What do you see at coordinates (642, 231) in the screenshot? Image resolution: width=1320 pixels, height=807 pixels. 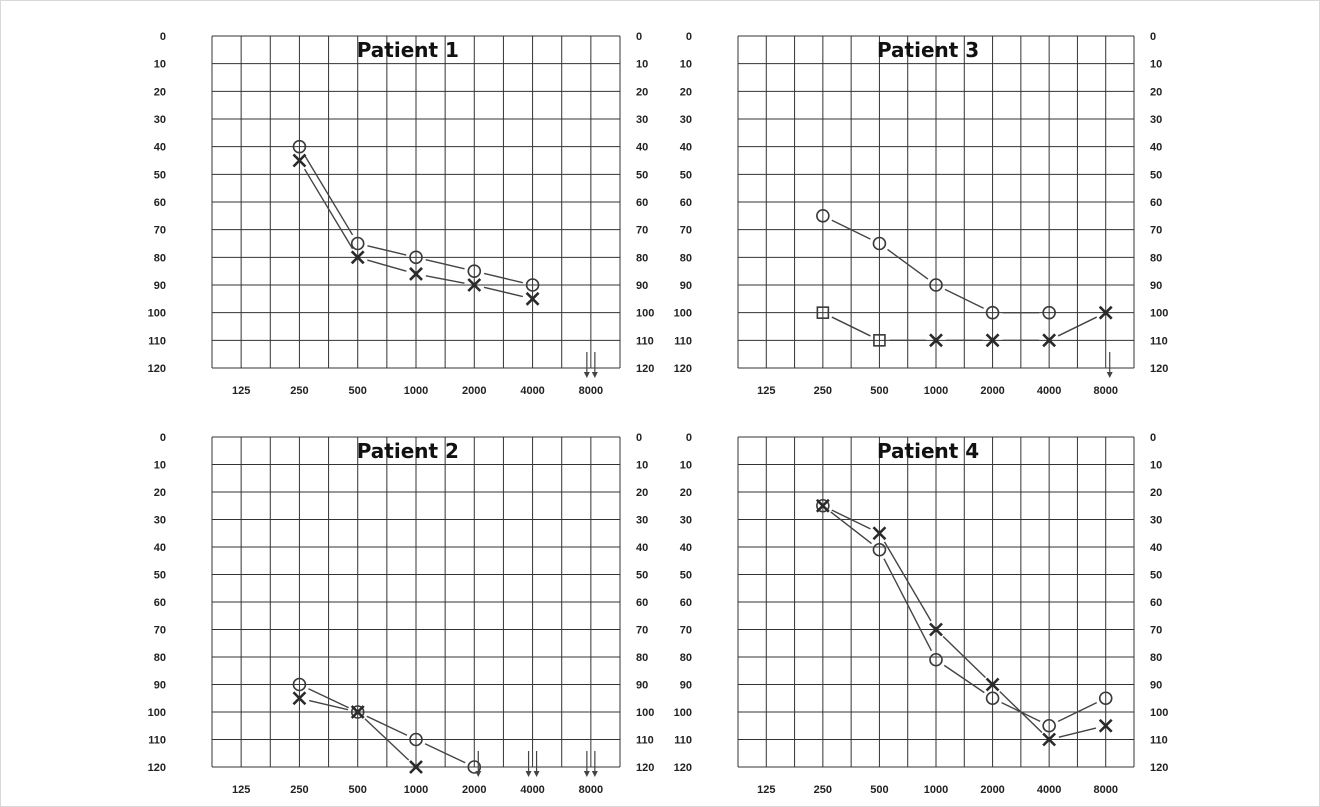 I see `y-tick-label-right: 70` at bounding box center [642, 231].